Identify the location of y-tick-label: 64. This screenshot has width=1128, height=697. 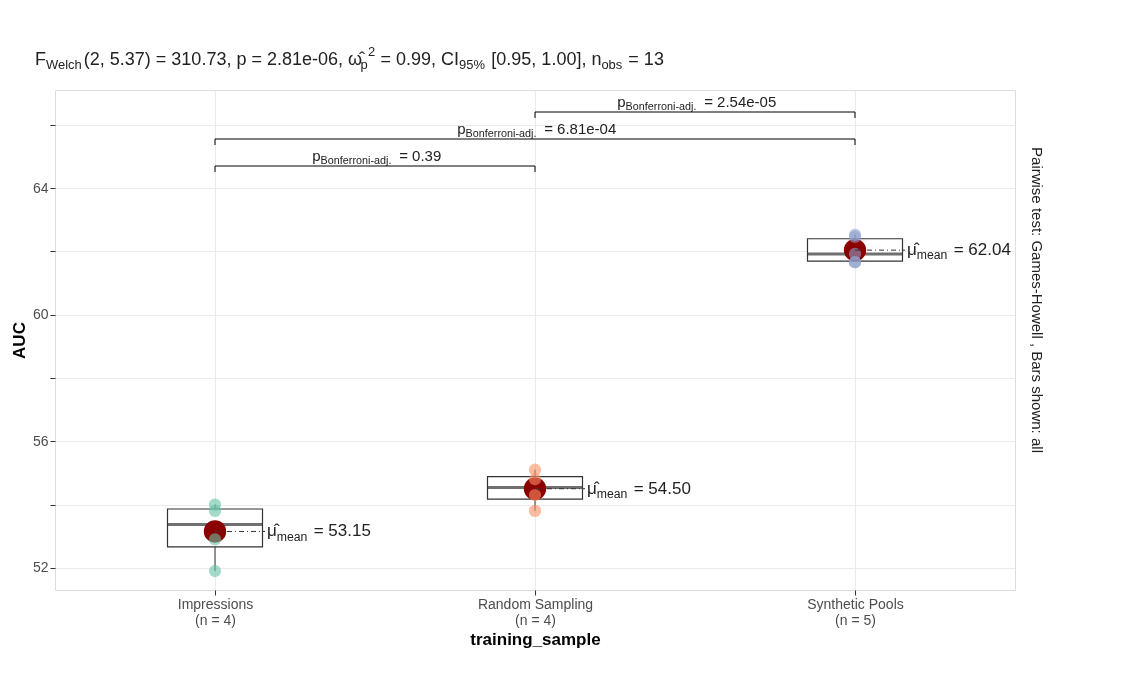
(40, 187).